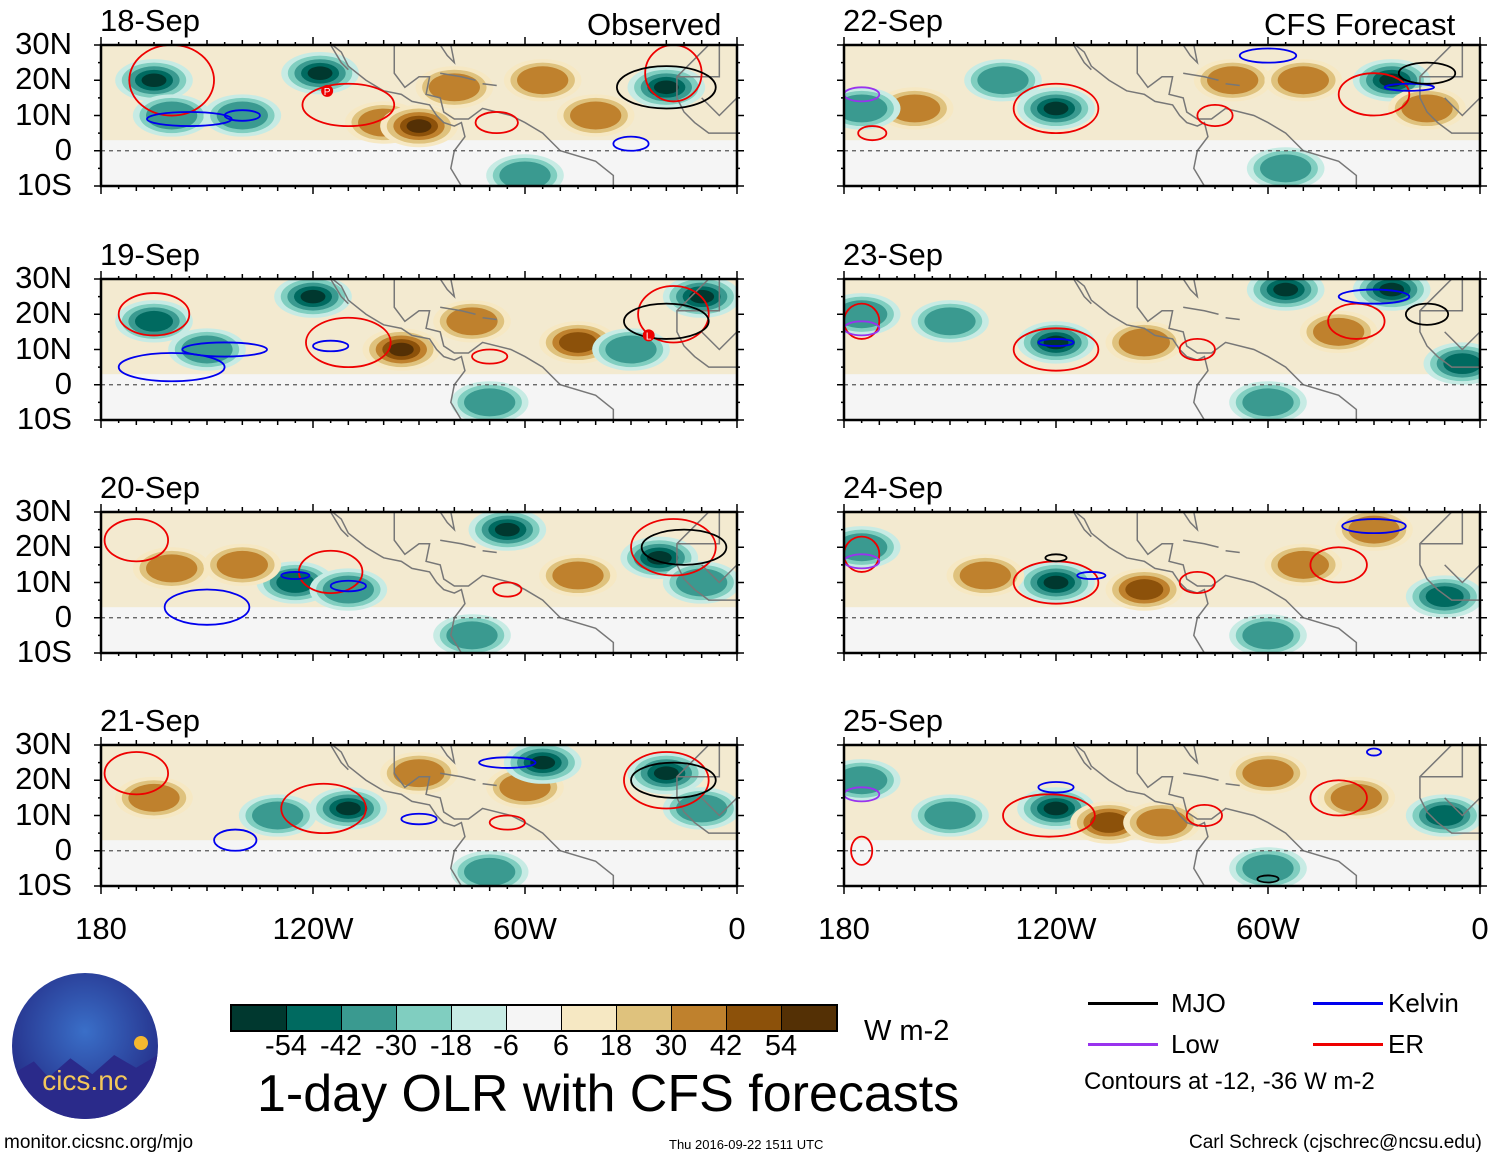 The width and height of the screenshot is (1510, 1159). I want to click on footer-url: monitor.cicsnc.org/mjo, so click(99, 1142).